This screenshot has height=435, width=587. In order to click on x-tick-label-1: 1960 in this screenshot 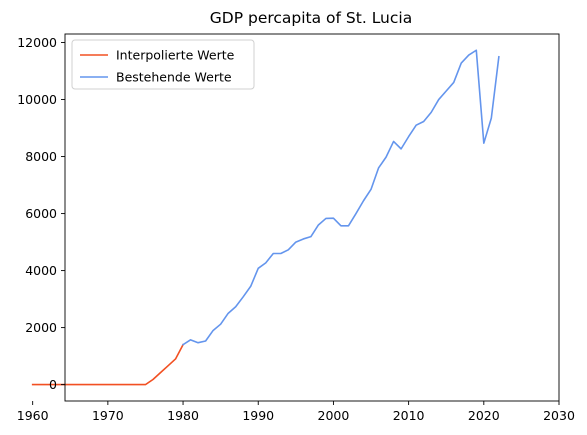, I will do `click(33, 415)`.